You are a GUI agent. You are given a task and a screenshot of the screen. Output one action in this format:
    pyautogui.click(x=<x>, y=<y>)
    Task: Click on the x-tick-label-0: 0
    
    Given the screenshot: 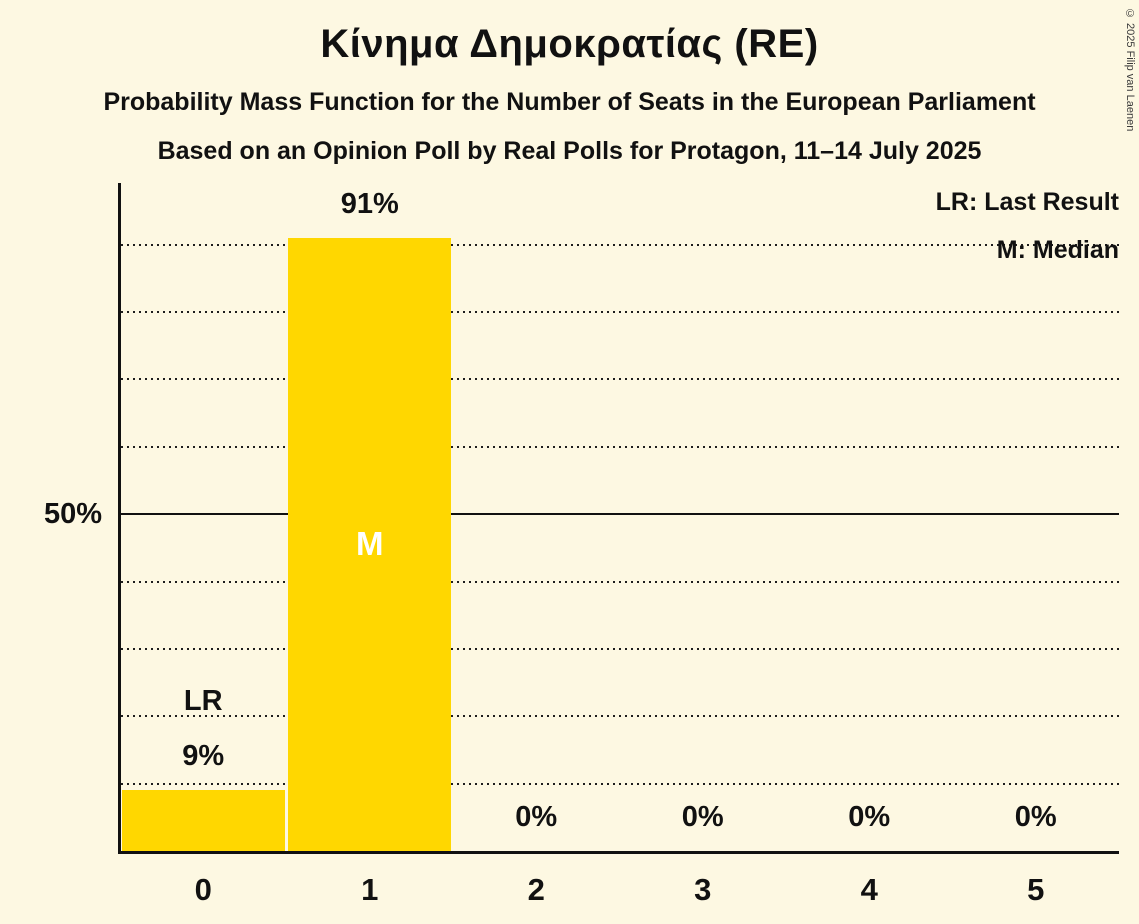 What is the action you would take?
    pyautogui.click(x=203, y=889)
    